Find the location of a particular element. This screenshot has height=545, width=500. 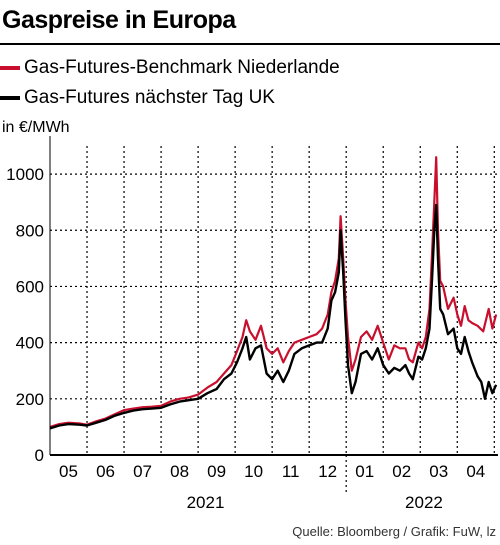

title-rule is located at coordinates (250, 44).